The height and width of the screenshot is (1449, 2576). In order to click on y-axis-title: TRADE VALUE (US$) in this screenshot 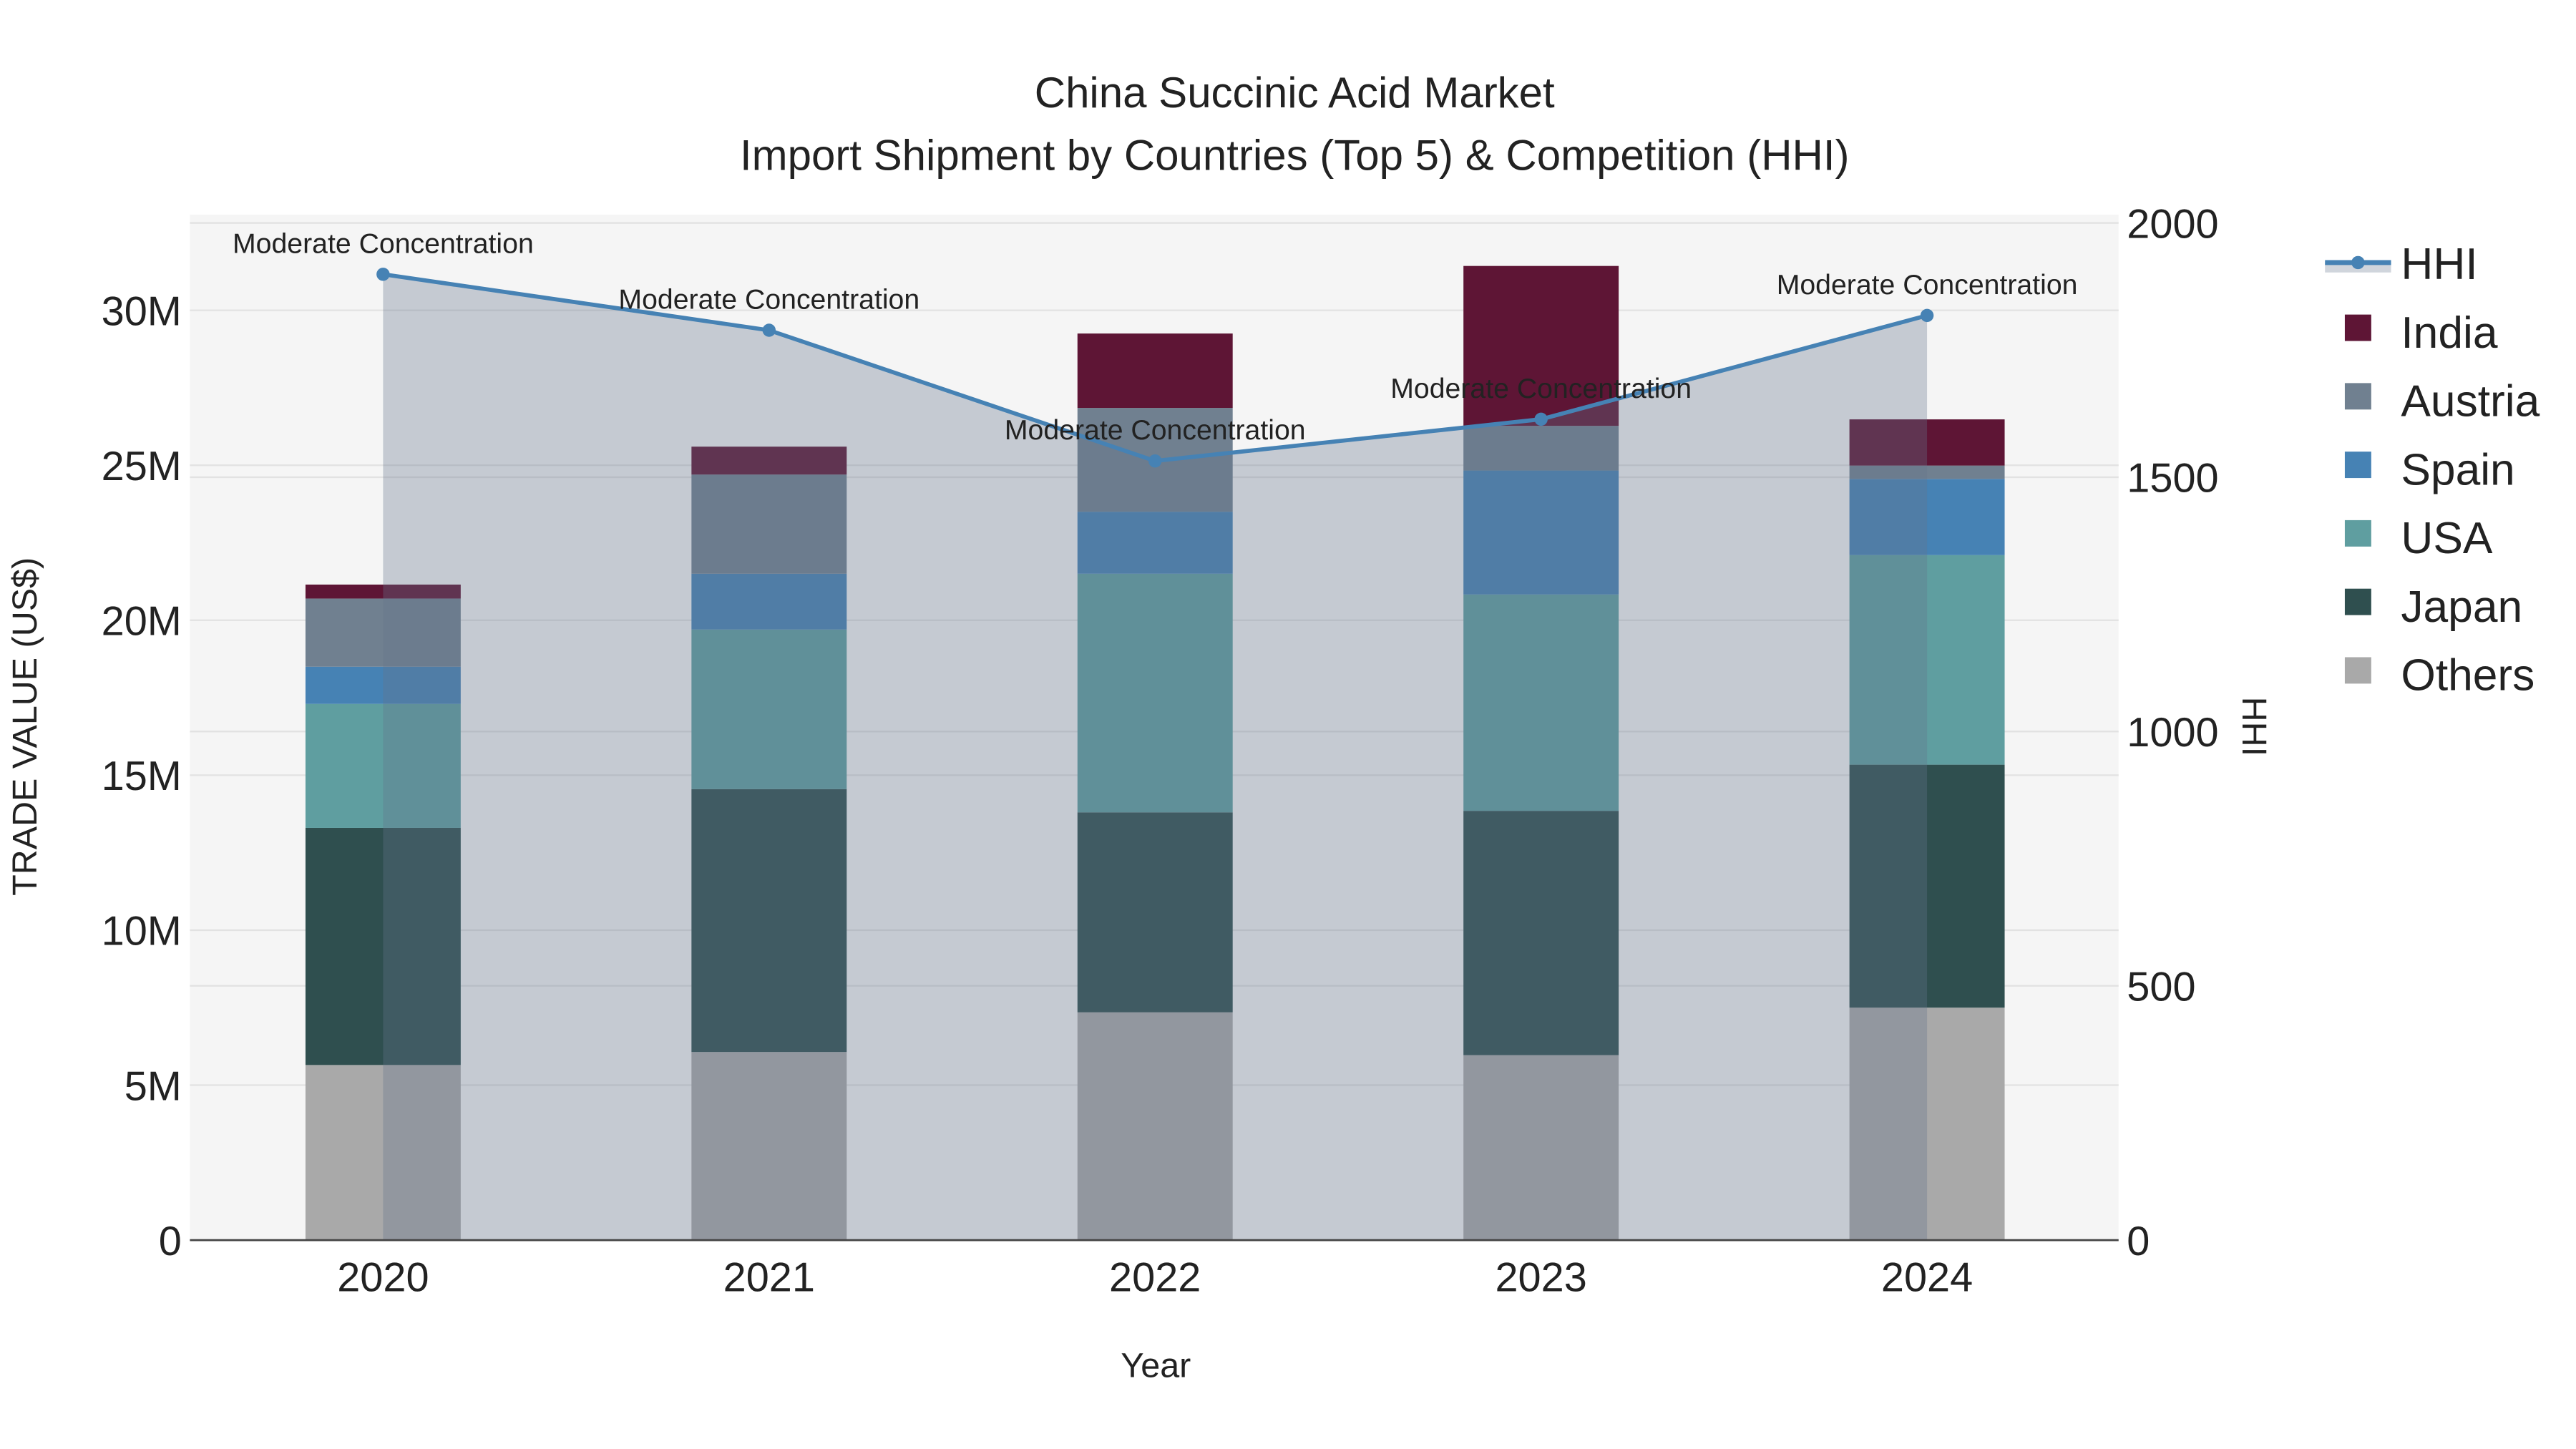, I will do `click(25, 726)`.